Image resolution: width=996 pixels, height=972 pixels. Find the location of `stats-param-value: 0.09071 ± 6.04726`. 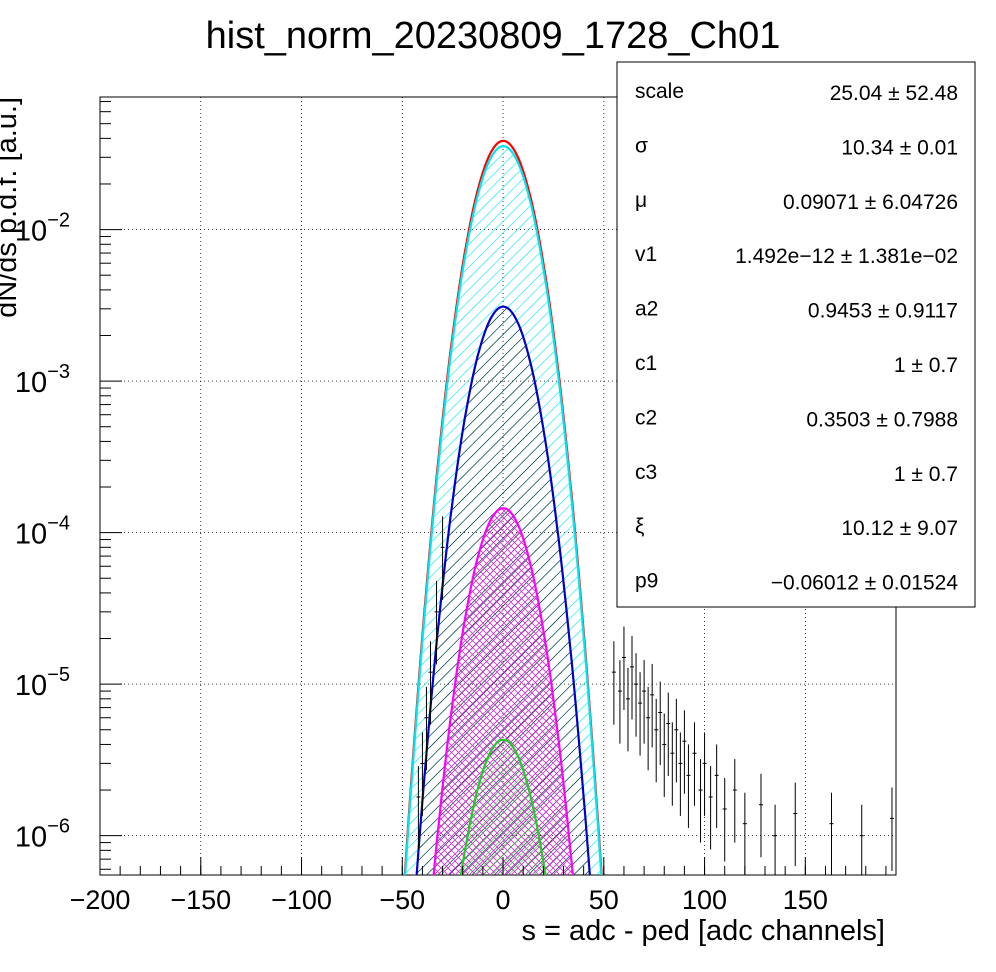

stats-param-value: 0.09071 ± 6.04726 is located at coordinates (870, 202).